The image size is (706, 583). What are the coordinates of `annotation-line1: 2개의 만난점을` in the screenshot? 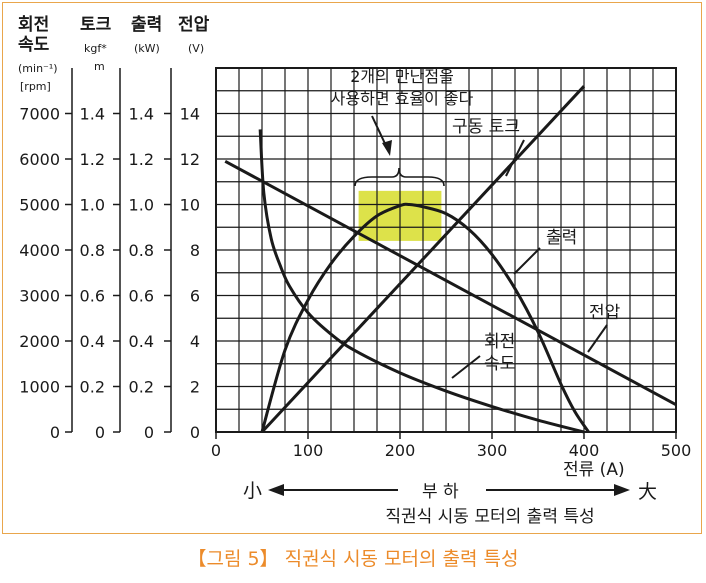 It's located at (402, 76).